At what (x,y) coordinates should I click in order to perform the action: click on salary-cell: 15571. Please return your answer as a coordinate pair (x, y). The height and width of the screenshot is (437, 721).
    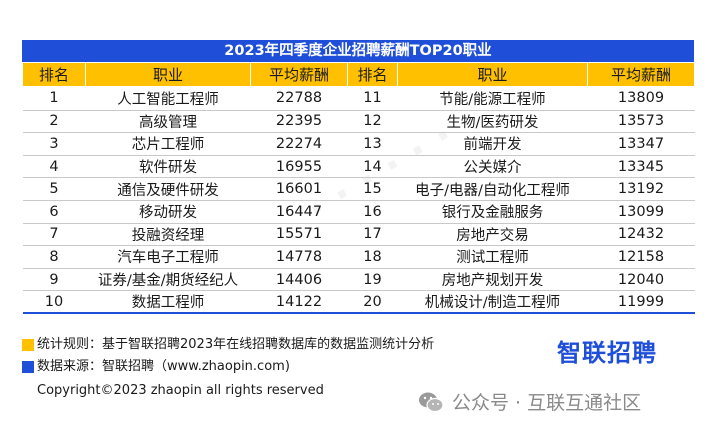
    Looking at the image, I should click on (299, 235).